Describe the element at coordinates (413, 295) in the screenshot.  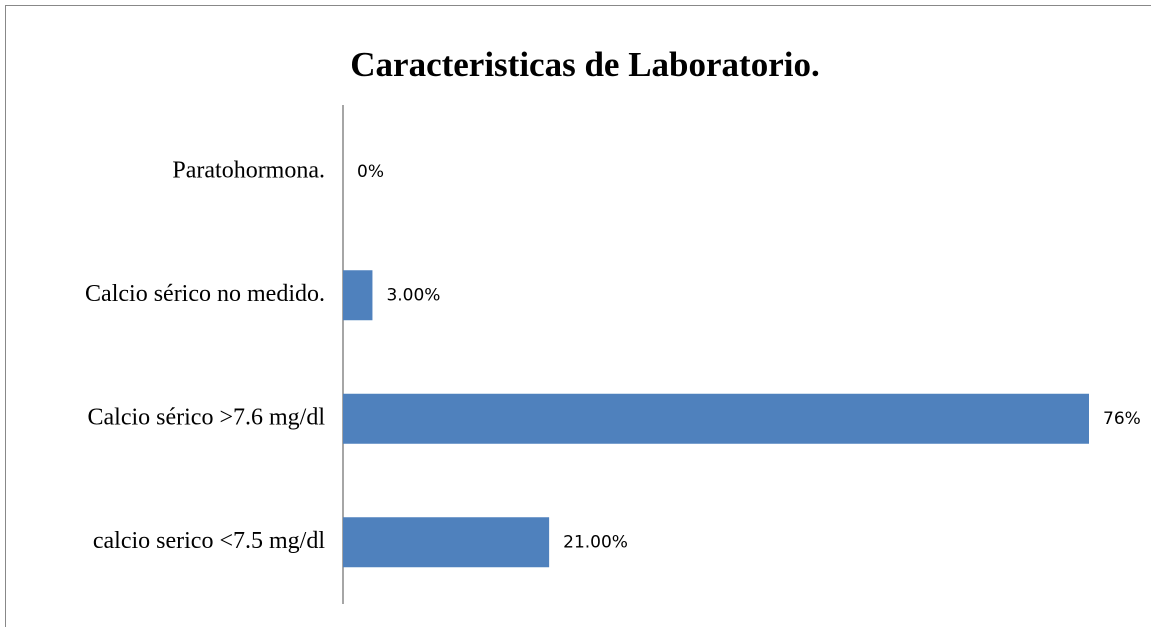
I see `value-label: 3.00%` at that location.